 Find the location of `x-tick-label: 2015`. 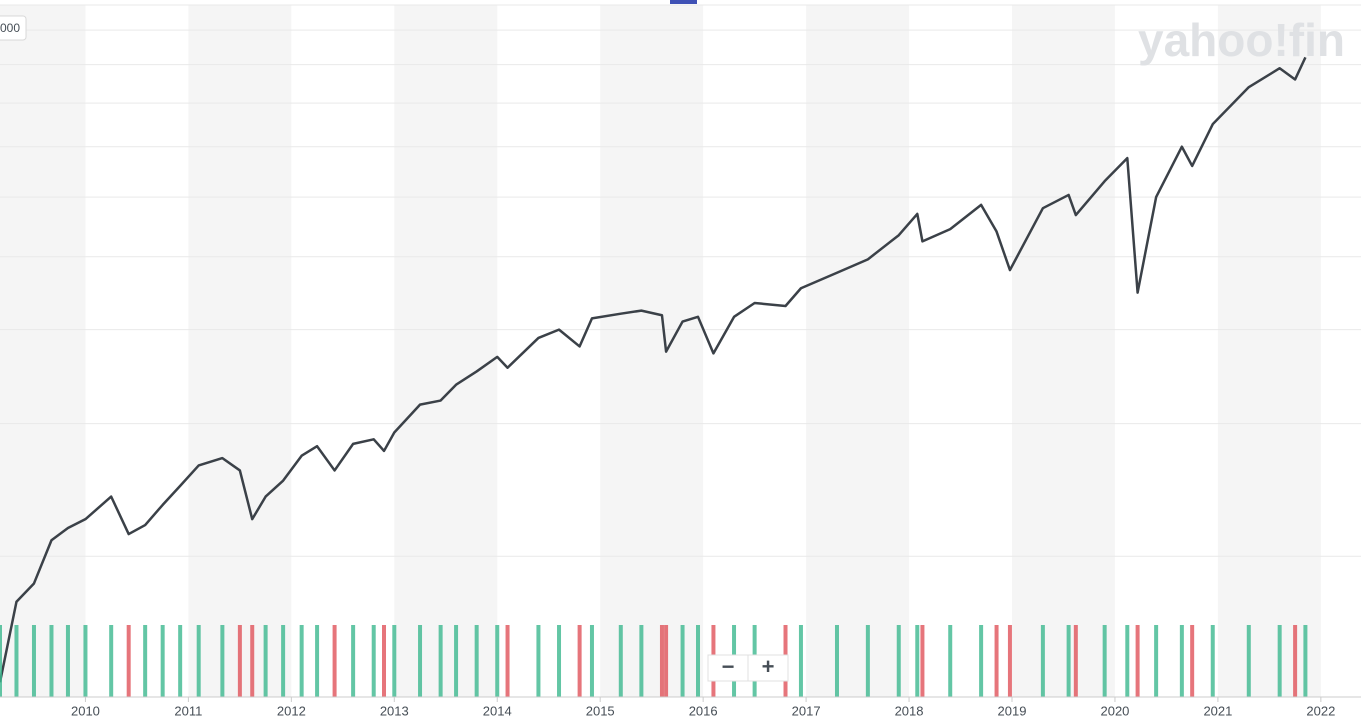

x-tick-label: 2015 is located at coordinates (600, 710).